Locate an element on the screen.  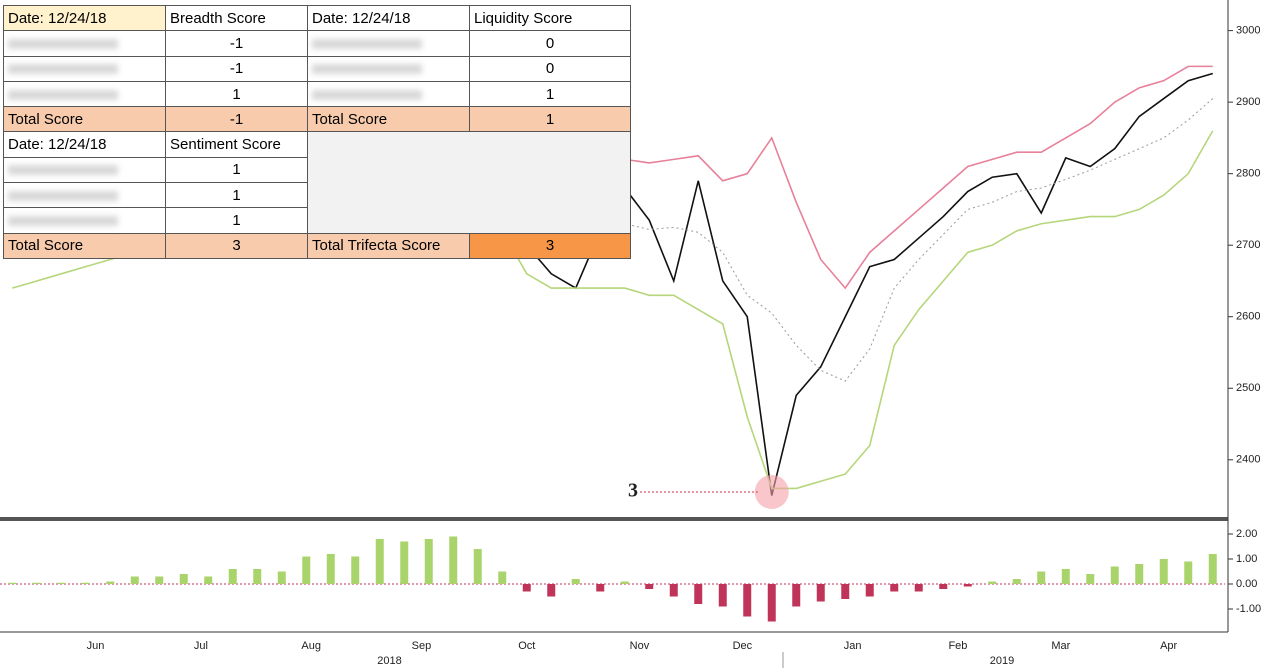
x-tick-label: Jul is located at coordinates (201, 646).